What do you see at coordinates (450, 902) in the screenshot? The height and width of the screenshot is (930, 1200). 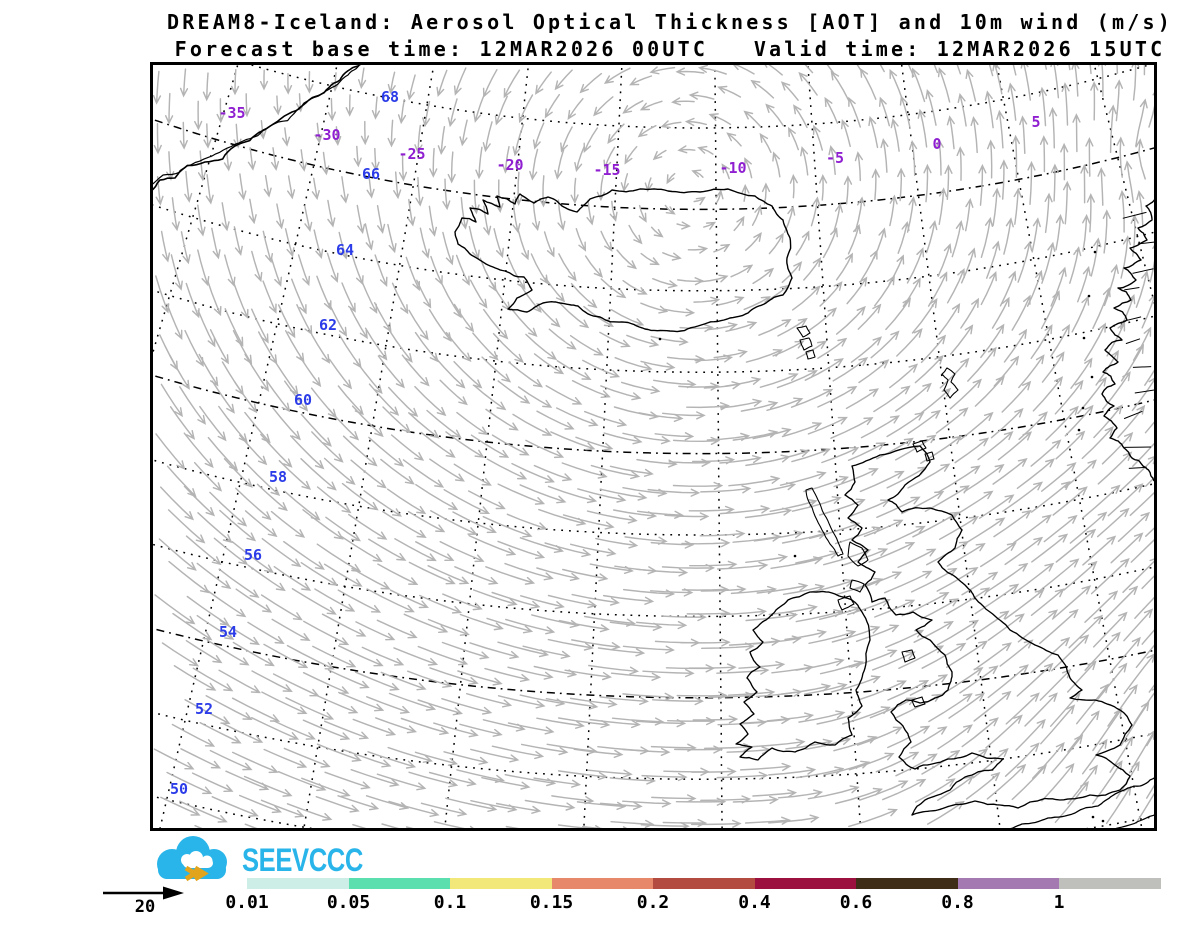 I see `legend-value-label: 0.1` at bounding box center [450, 902].